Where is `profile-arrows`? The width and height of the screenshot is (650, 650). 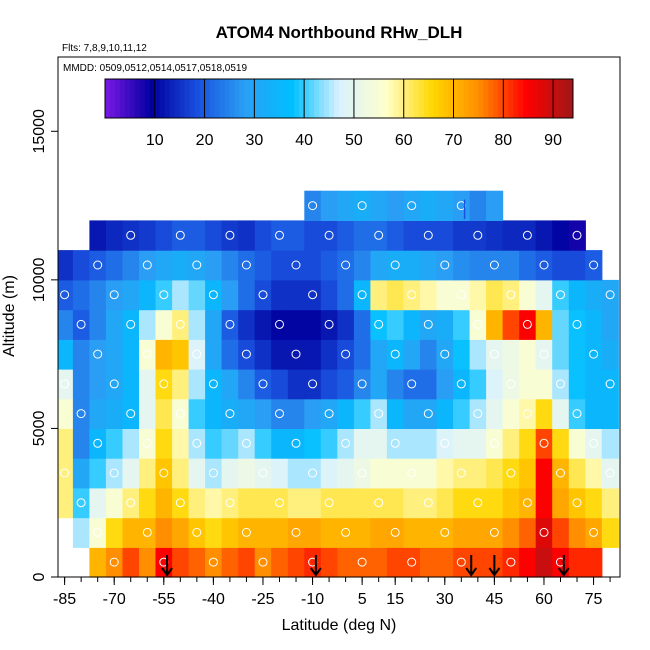 profile-arrows is located at coordinates (365, 566).